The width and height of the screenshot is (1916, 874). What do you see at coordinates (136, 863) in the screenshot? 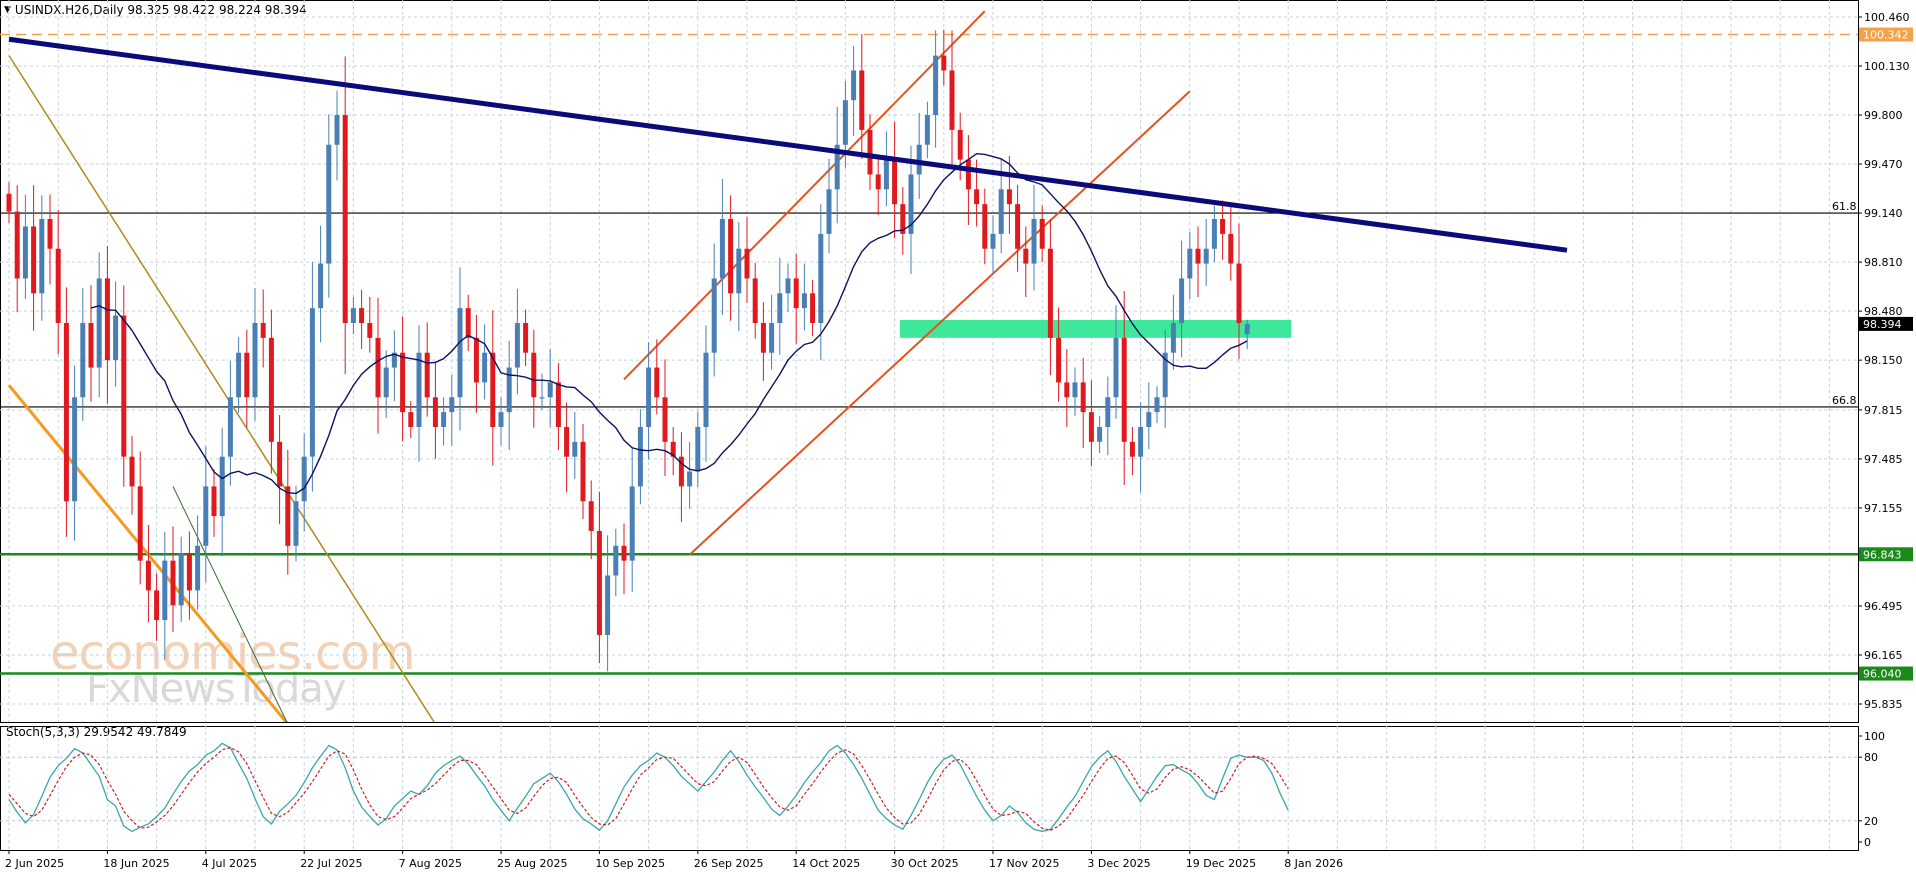
I see `x-tick-label: 18 Jun 2025` at bounding box center [136, 863].